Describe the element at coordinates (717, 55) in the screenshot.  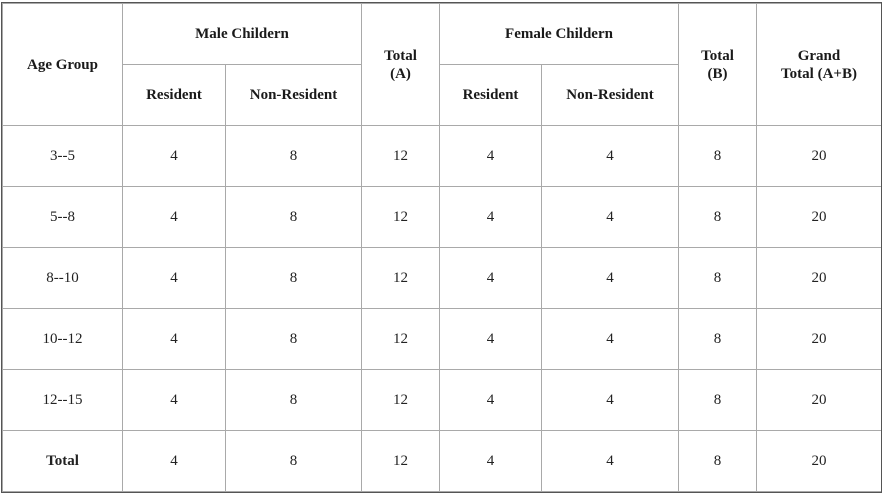
I see `header-total-b-line1: Total` at that location.